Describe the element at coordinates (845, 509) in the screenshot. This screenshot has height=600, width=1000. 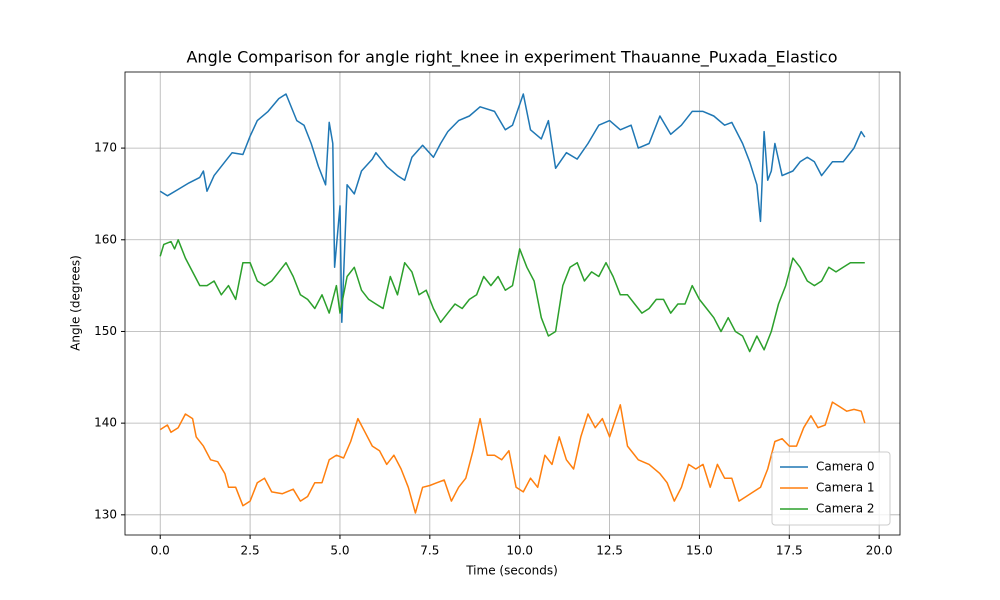
I see `legend-label: Camera 2` at that location.